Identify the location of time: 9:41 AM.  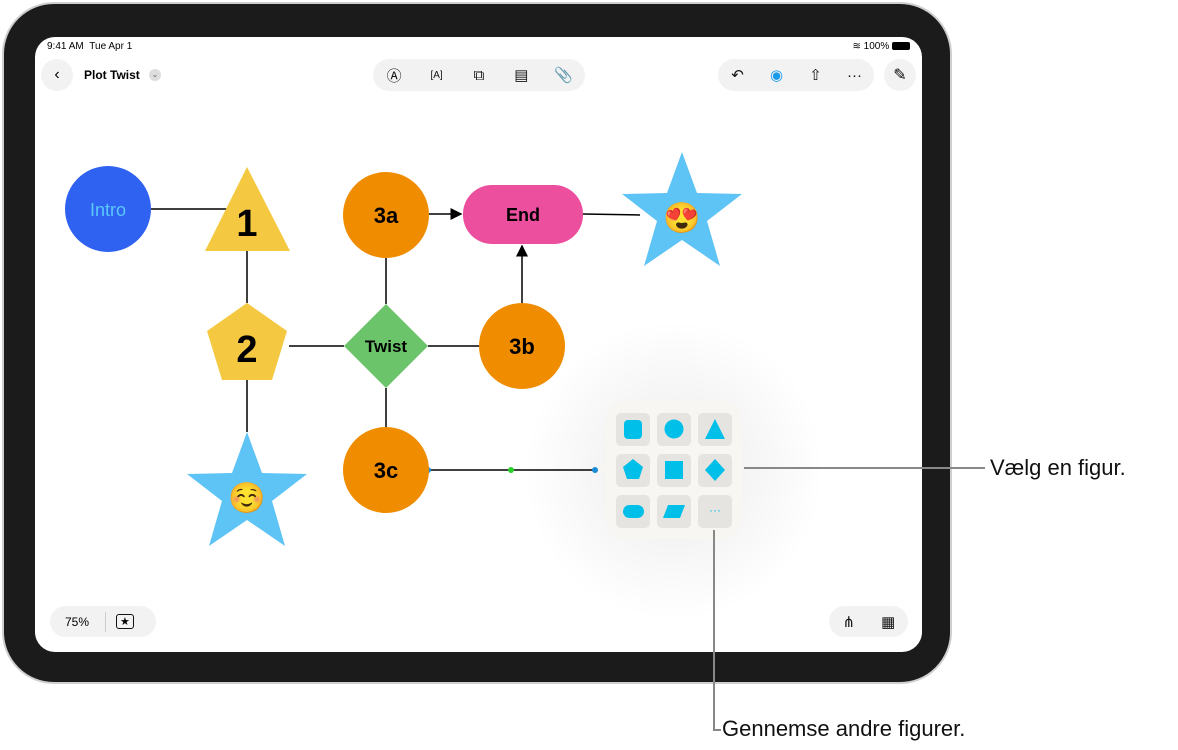
(65, 46).